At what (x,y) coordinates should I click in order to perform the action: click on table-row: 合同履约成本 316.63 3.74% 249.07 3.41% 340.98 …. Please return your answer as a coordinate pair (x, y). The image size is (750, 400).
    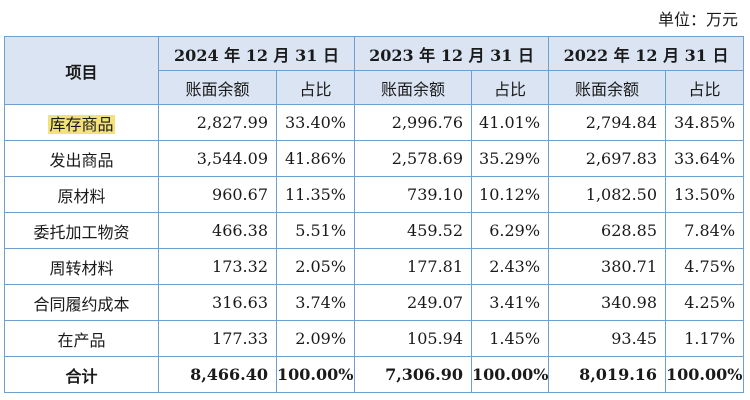
    Looking at the image, I should click on (374, 302).